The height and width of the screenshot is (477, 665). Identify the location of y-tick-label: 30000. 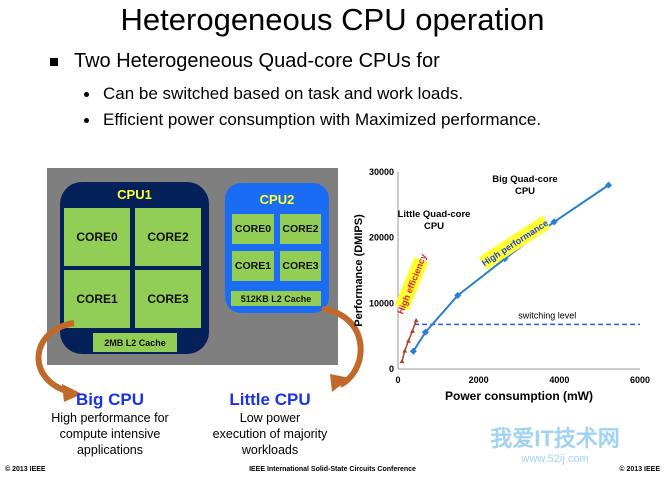
(381, 172).